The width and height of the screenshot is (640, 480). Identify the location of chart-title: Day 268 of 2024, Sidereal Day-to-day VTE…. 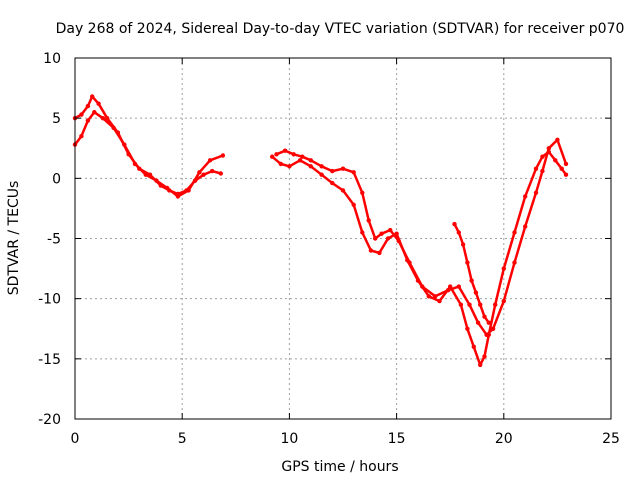
(340, 29).